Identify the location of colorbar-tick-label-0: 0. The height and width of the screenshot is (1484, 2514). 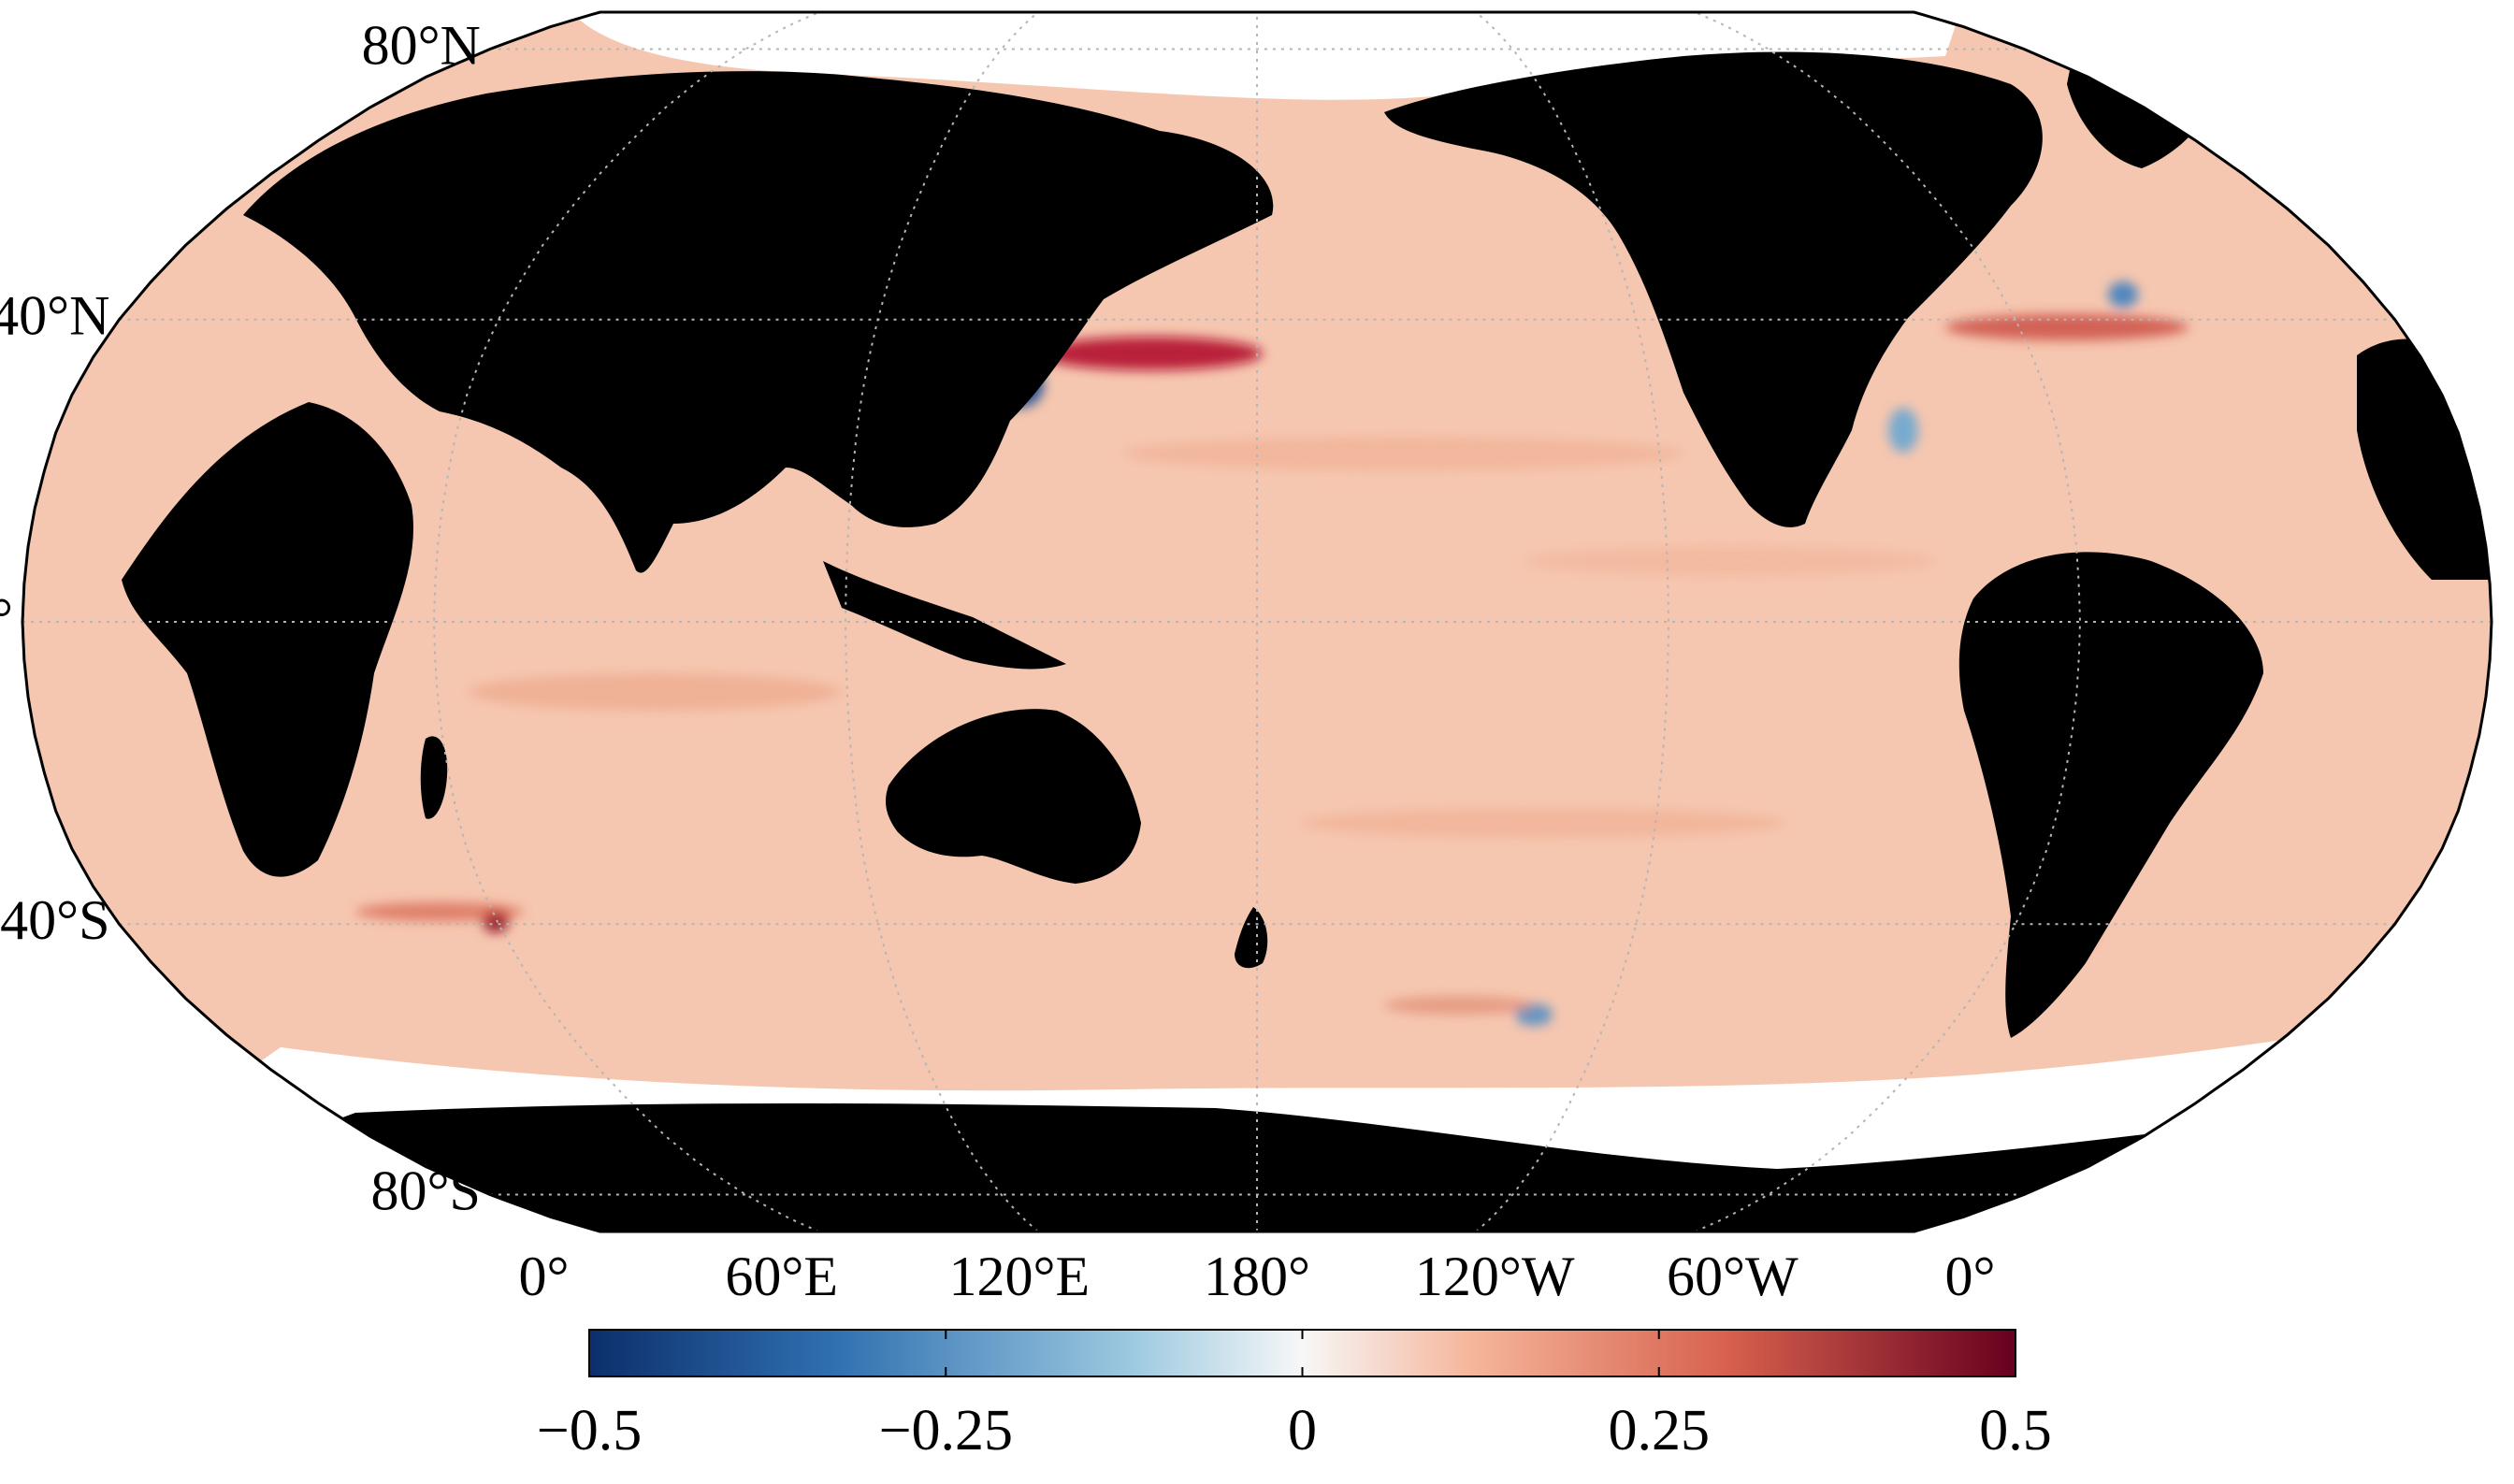
(1302, 1430).